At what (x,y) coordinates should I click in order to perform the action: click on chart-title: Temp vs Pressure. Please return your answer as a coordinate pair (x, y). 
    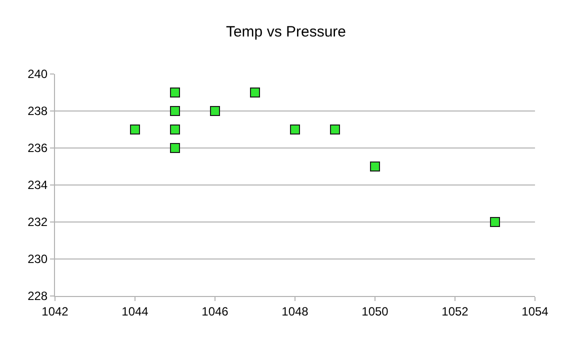
    Looking at the image, I should click on (286, 31).